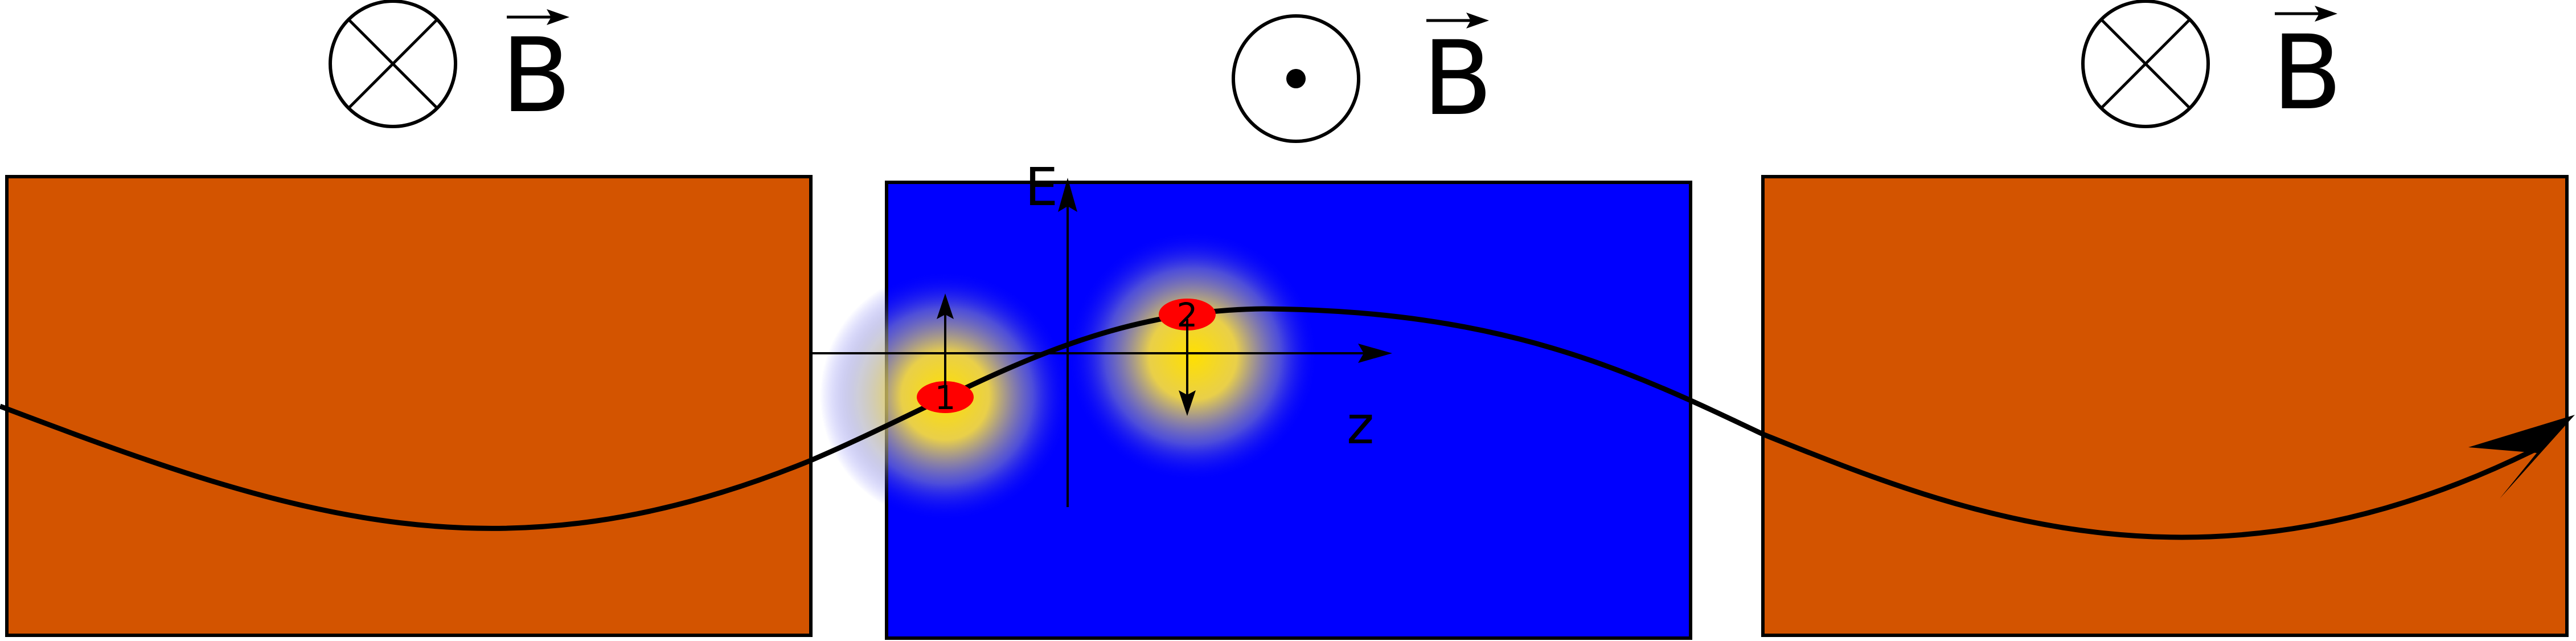  I want to click on vector-arrow-right-icon, so click(2306, 14).